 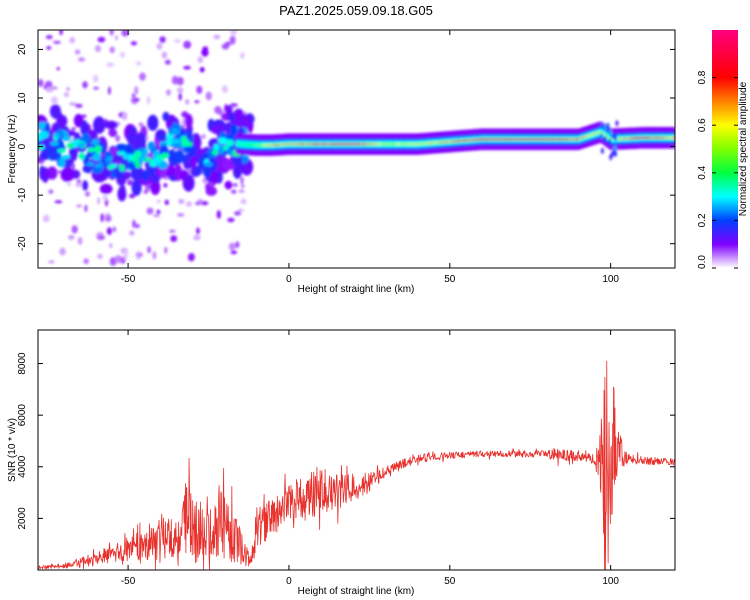 What do you see at coordinates (356, 10) in the screenshot?
I see `figure-title: PAZ1.2025.059.09.18.G05` at bounding box center [356, 10].